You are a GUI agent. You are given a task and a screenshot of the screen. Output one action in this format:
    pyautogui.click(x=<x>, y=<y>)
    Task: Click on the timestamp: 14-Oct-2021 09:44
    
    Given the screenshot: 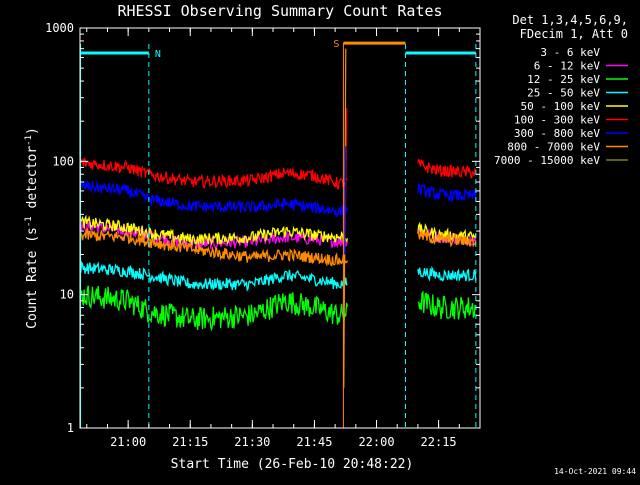 What is the action you would take?
    pyautogui.click(x=595, y=471)
    